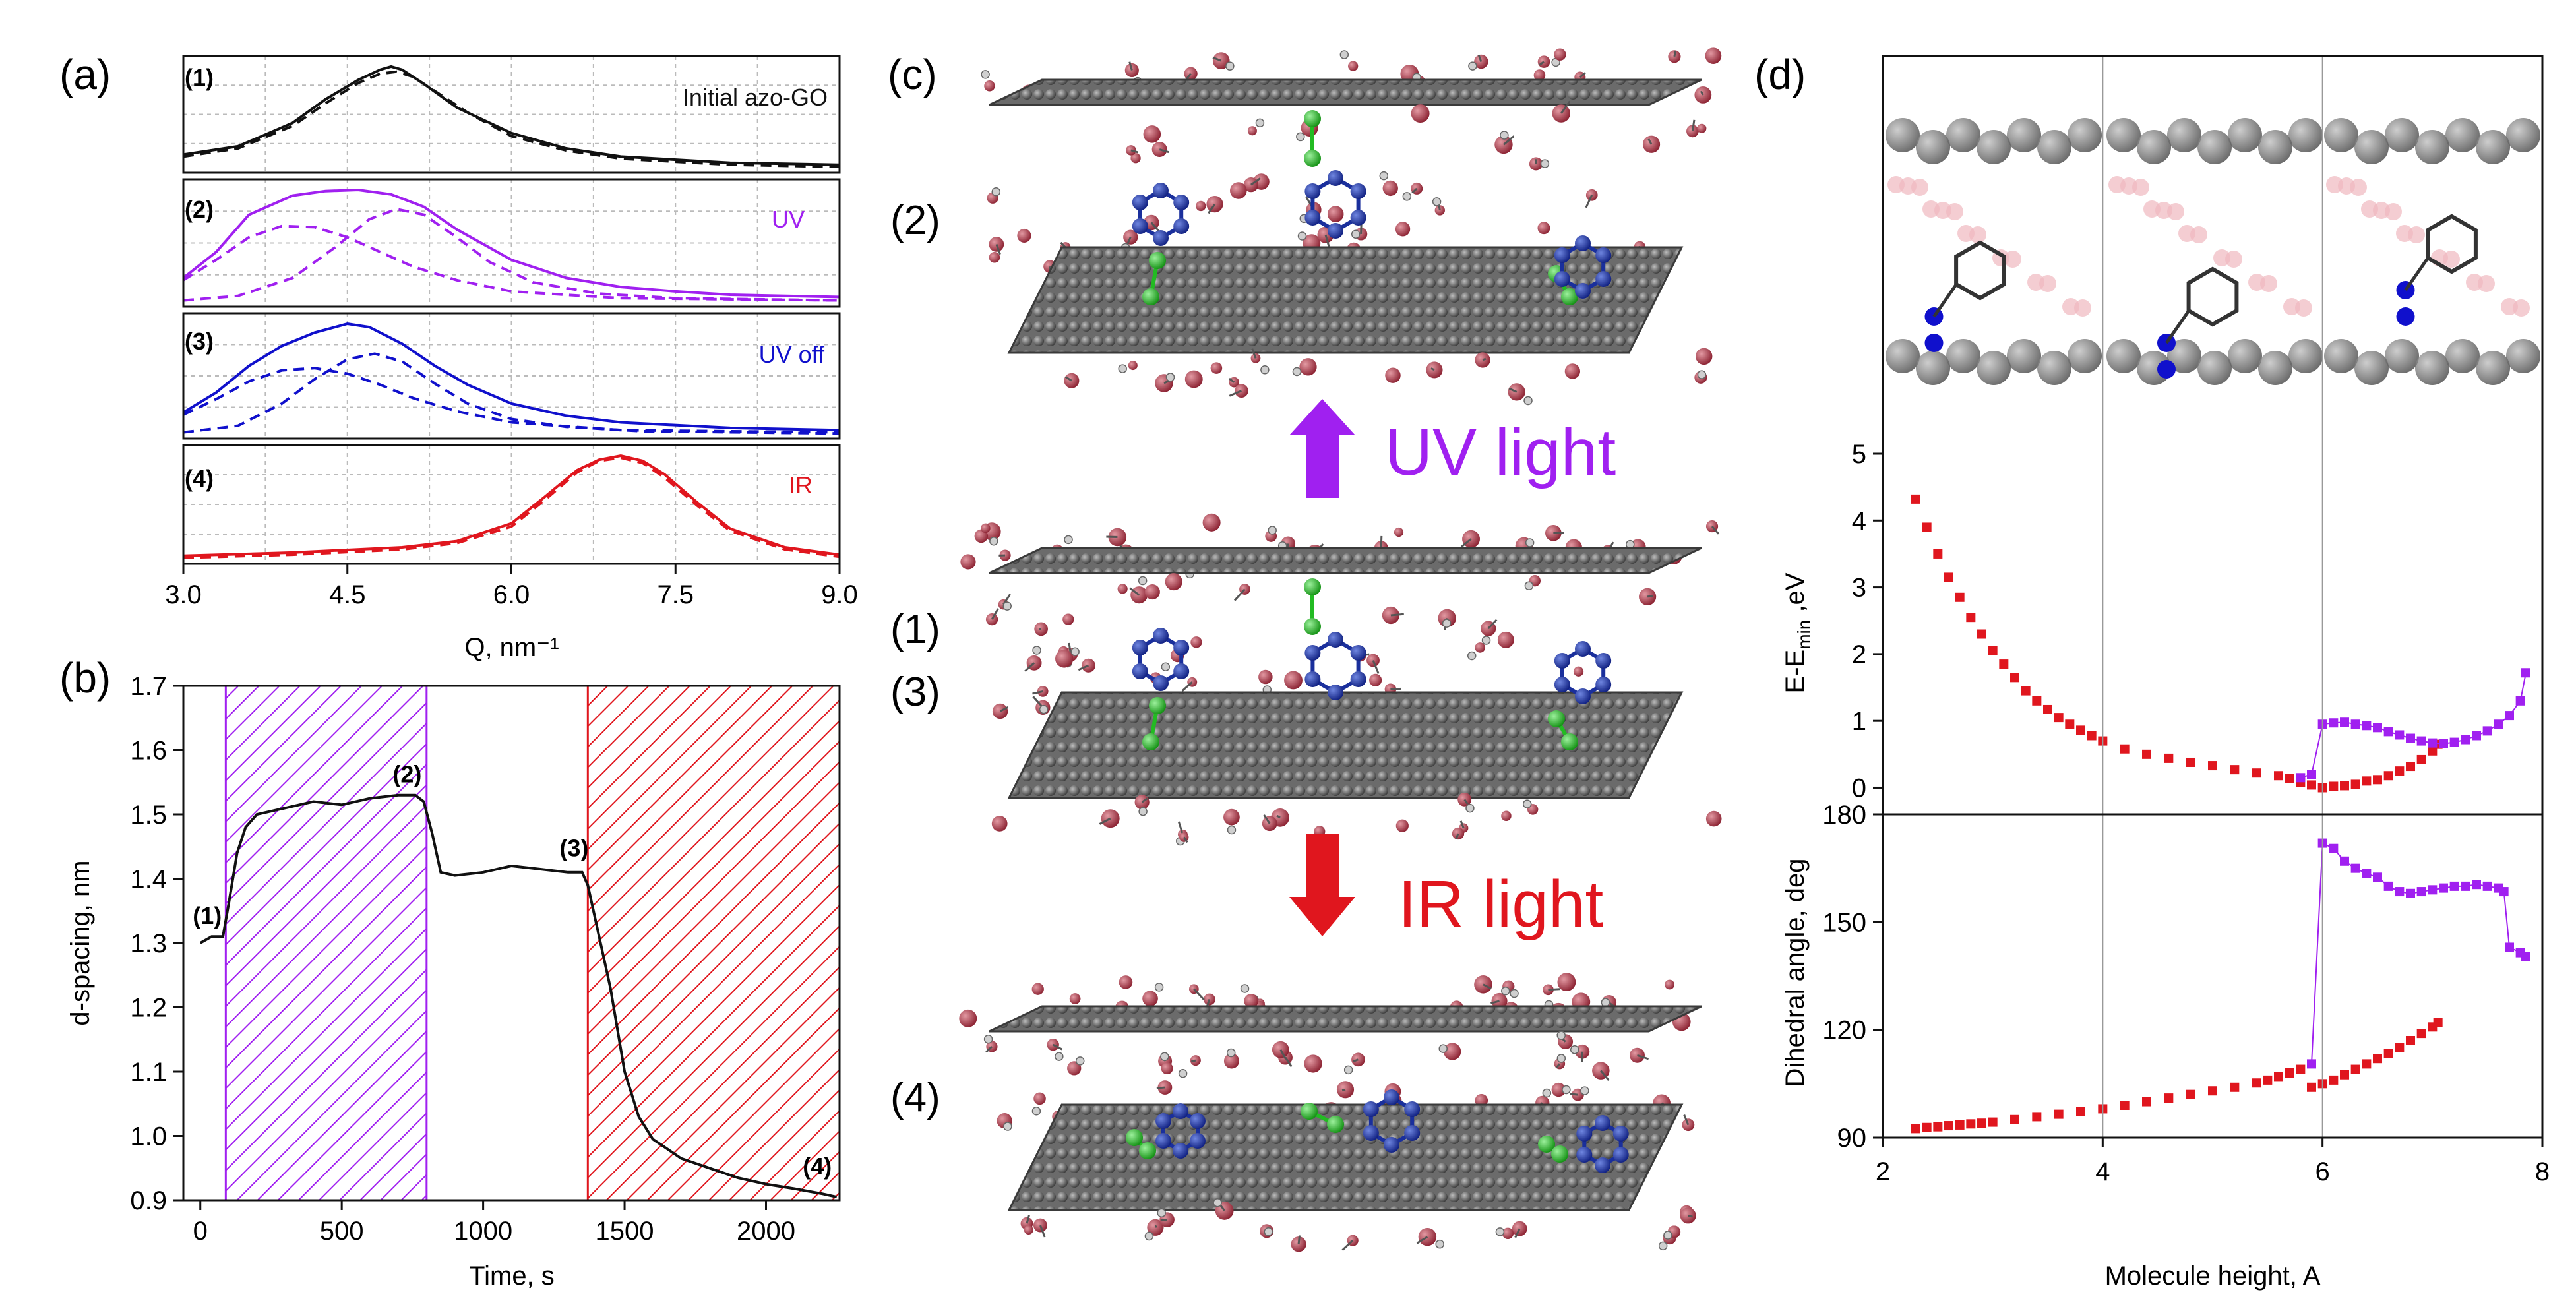 The height and width of the screenshot is (1311, 2576). What do you see at coordinates (511, 312) in the screenshot?
I see `panel-a-curves` at bounding box center [511, 312].